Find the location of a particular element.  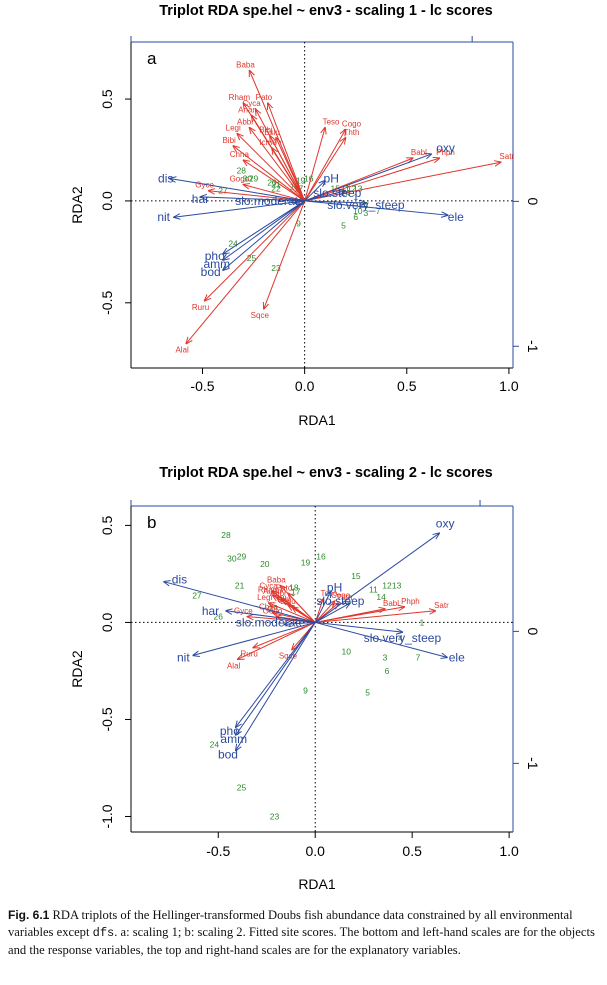

species-label: Gogo is located at coordinates (240, 179).